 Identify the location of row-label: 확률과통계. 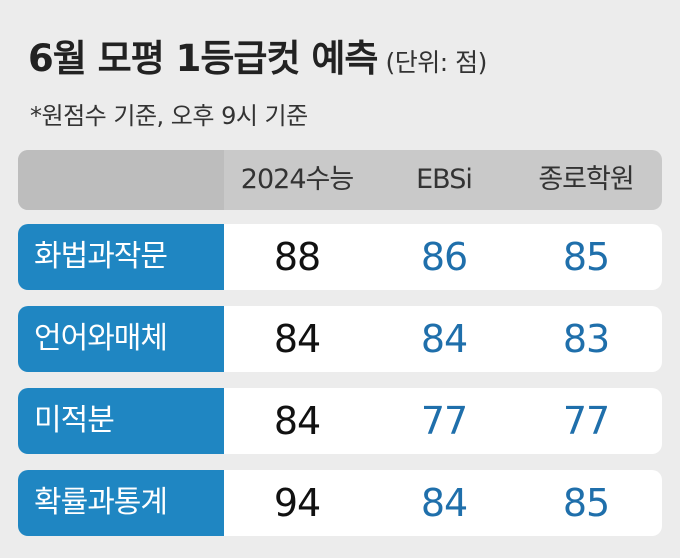
(121, 503).